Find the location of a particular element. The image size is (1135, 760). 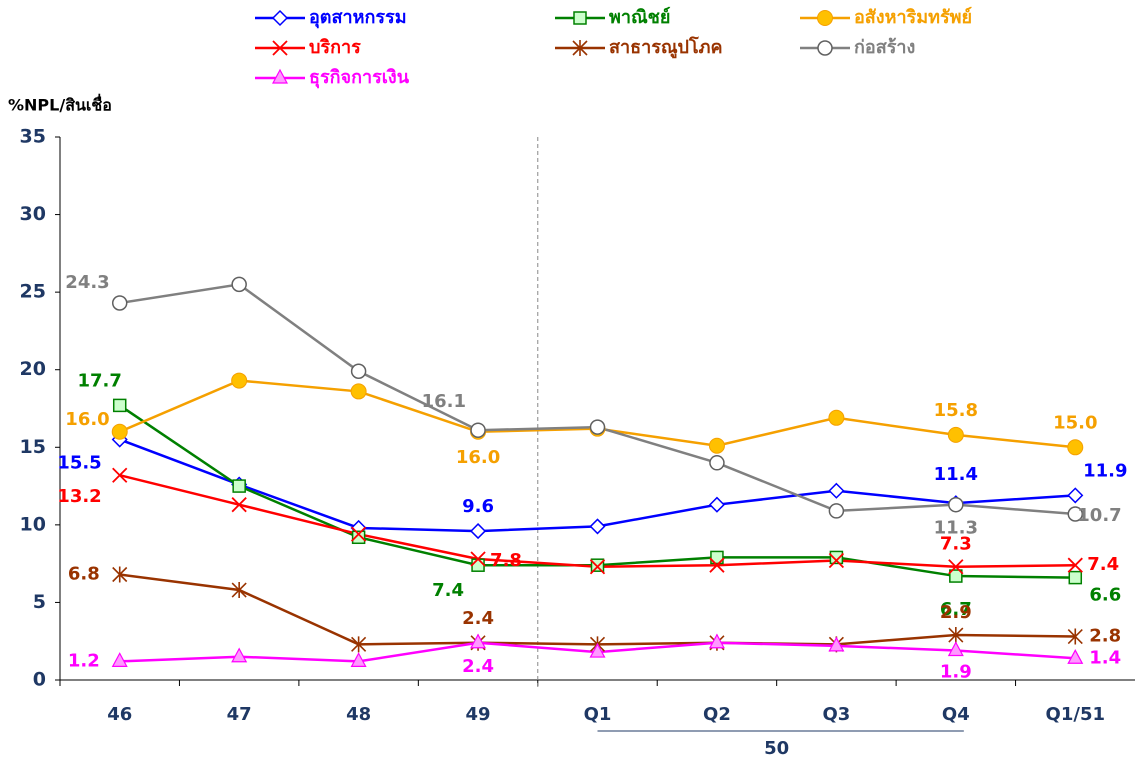

data-label: 1.2 is located at coordinates (84, 660).